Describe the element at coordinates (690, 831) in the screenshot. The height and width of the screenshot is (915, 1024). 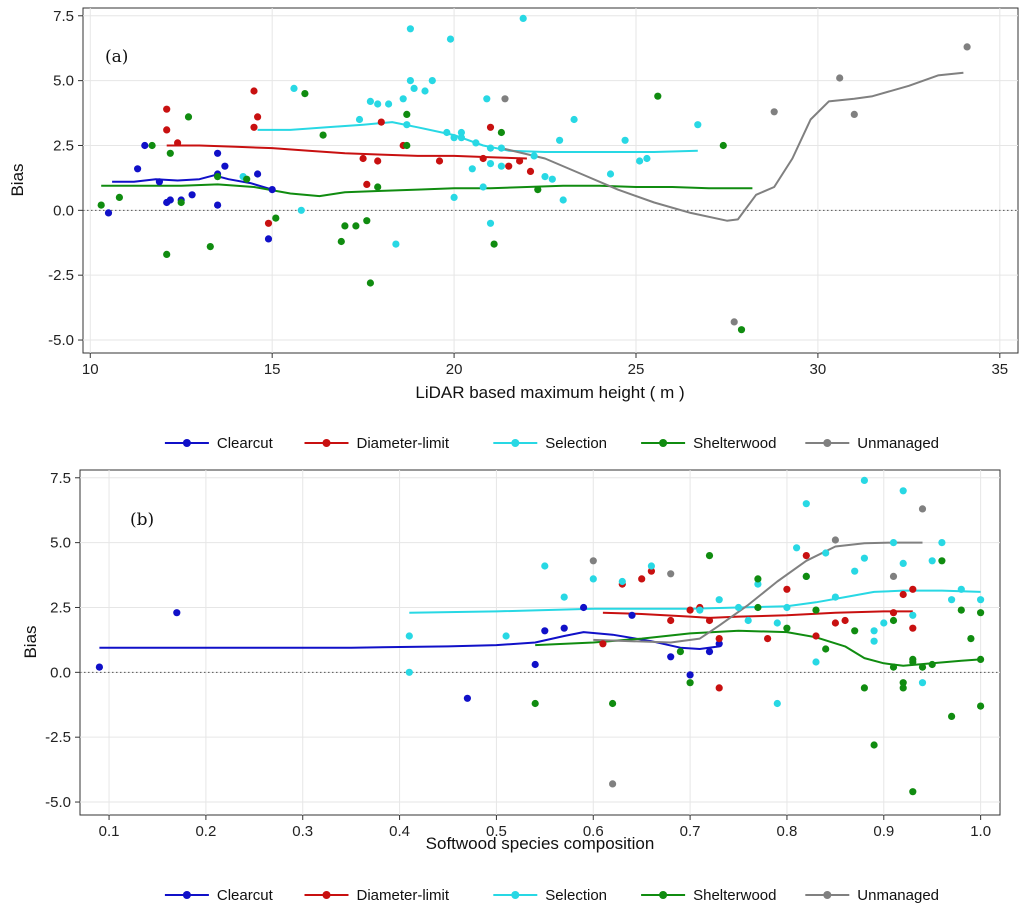
I see `panel-b-x-tick-label: 0.7` at that location.